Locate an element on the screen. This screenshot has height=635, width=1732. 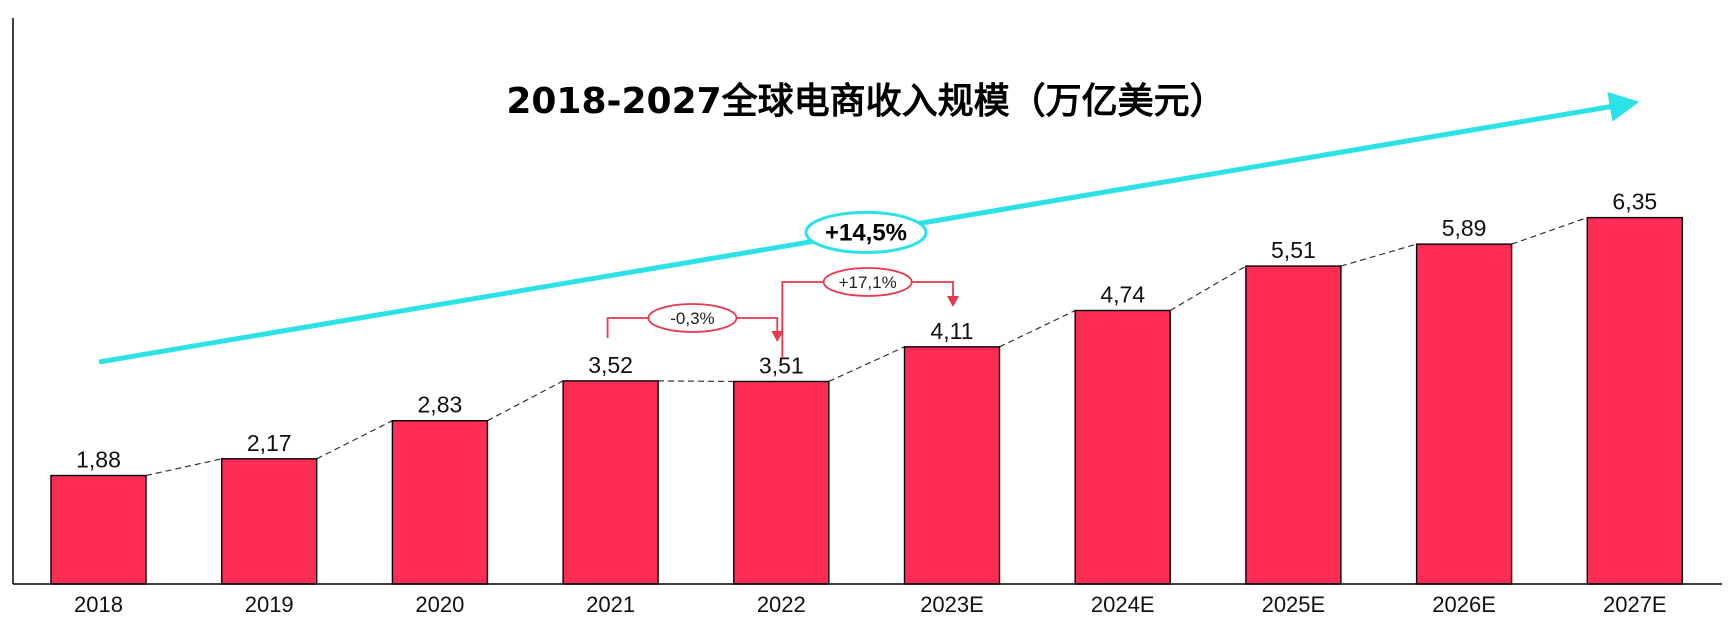
bar-2026E is located at coordinates (1464, 414).